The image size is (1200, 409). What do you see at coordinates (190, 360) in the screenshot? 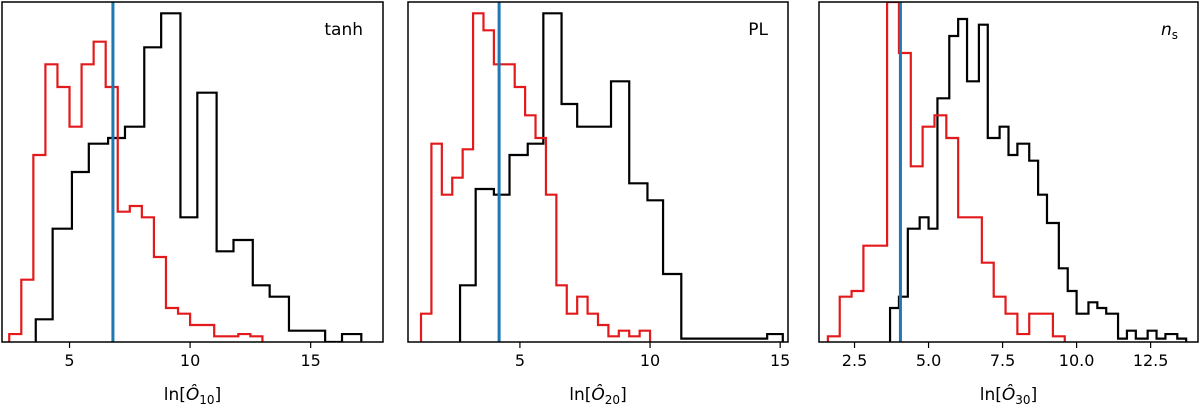
I see `p0-x-tick-label: 10` at bounding box center [190, 360].